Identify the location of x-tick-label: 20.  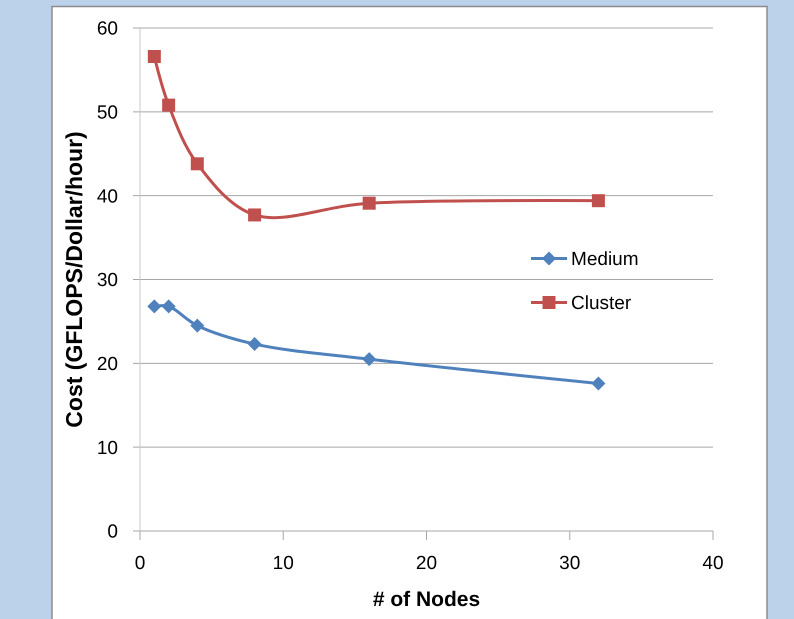
(427, 563).